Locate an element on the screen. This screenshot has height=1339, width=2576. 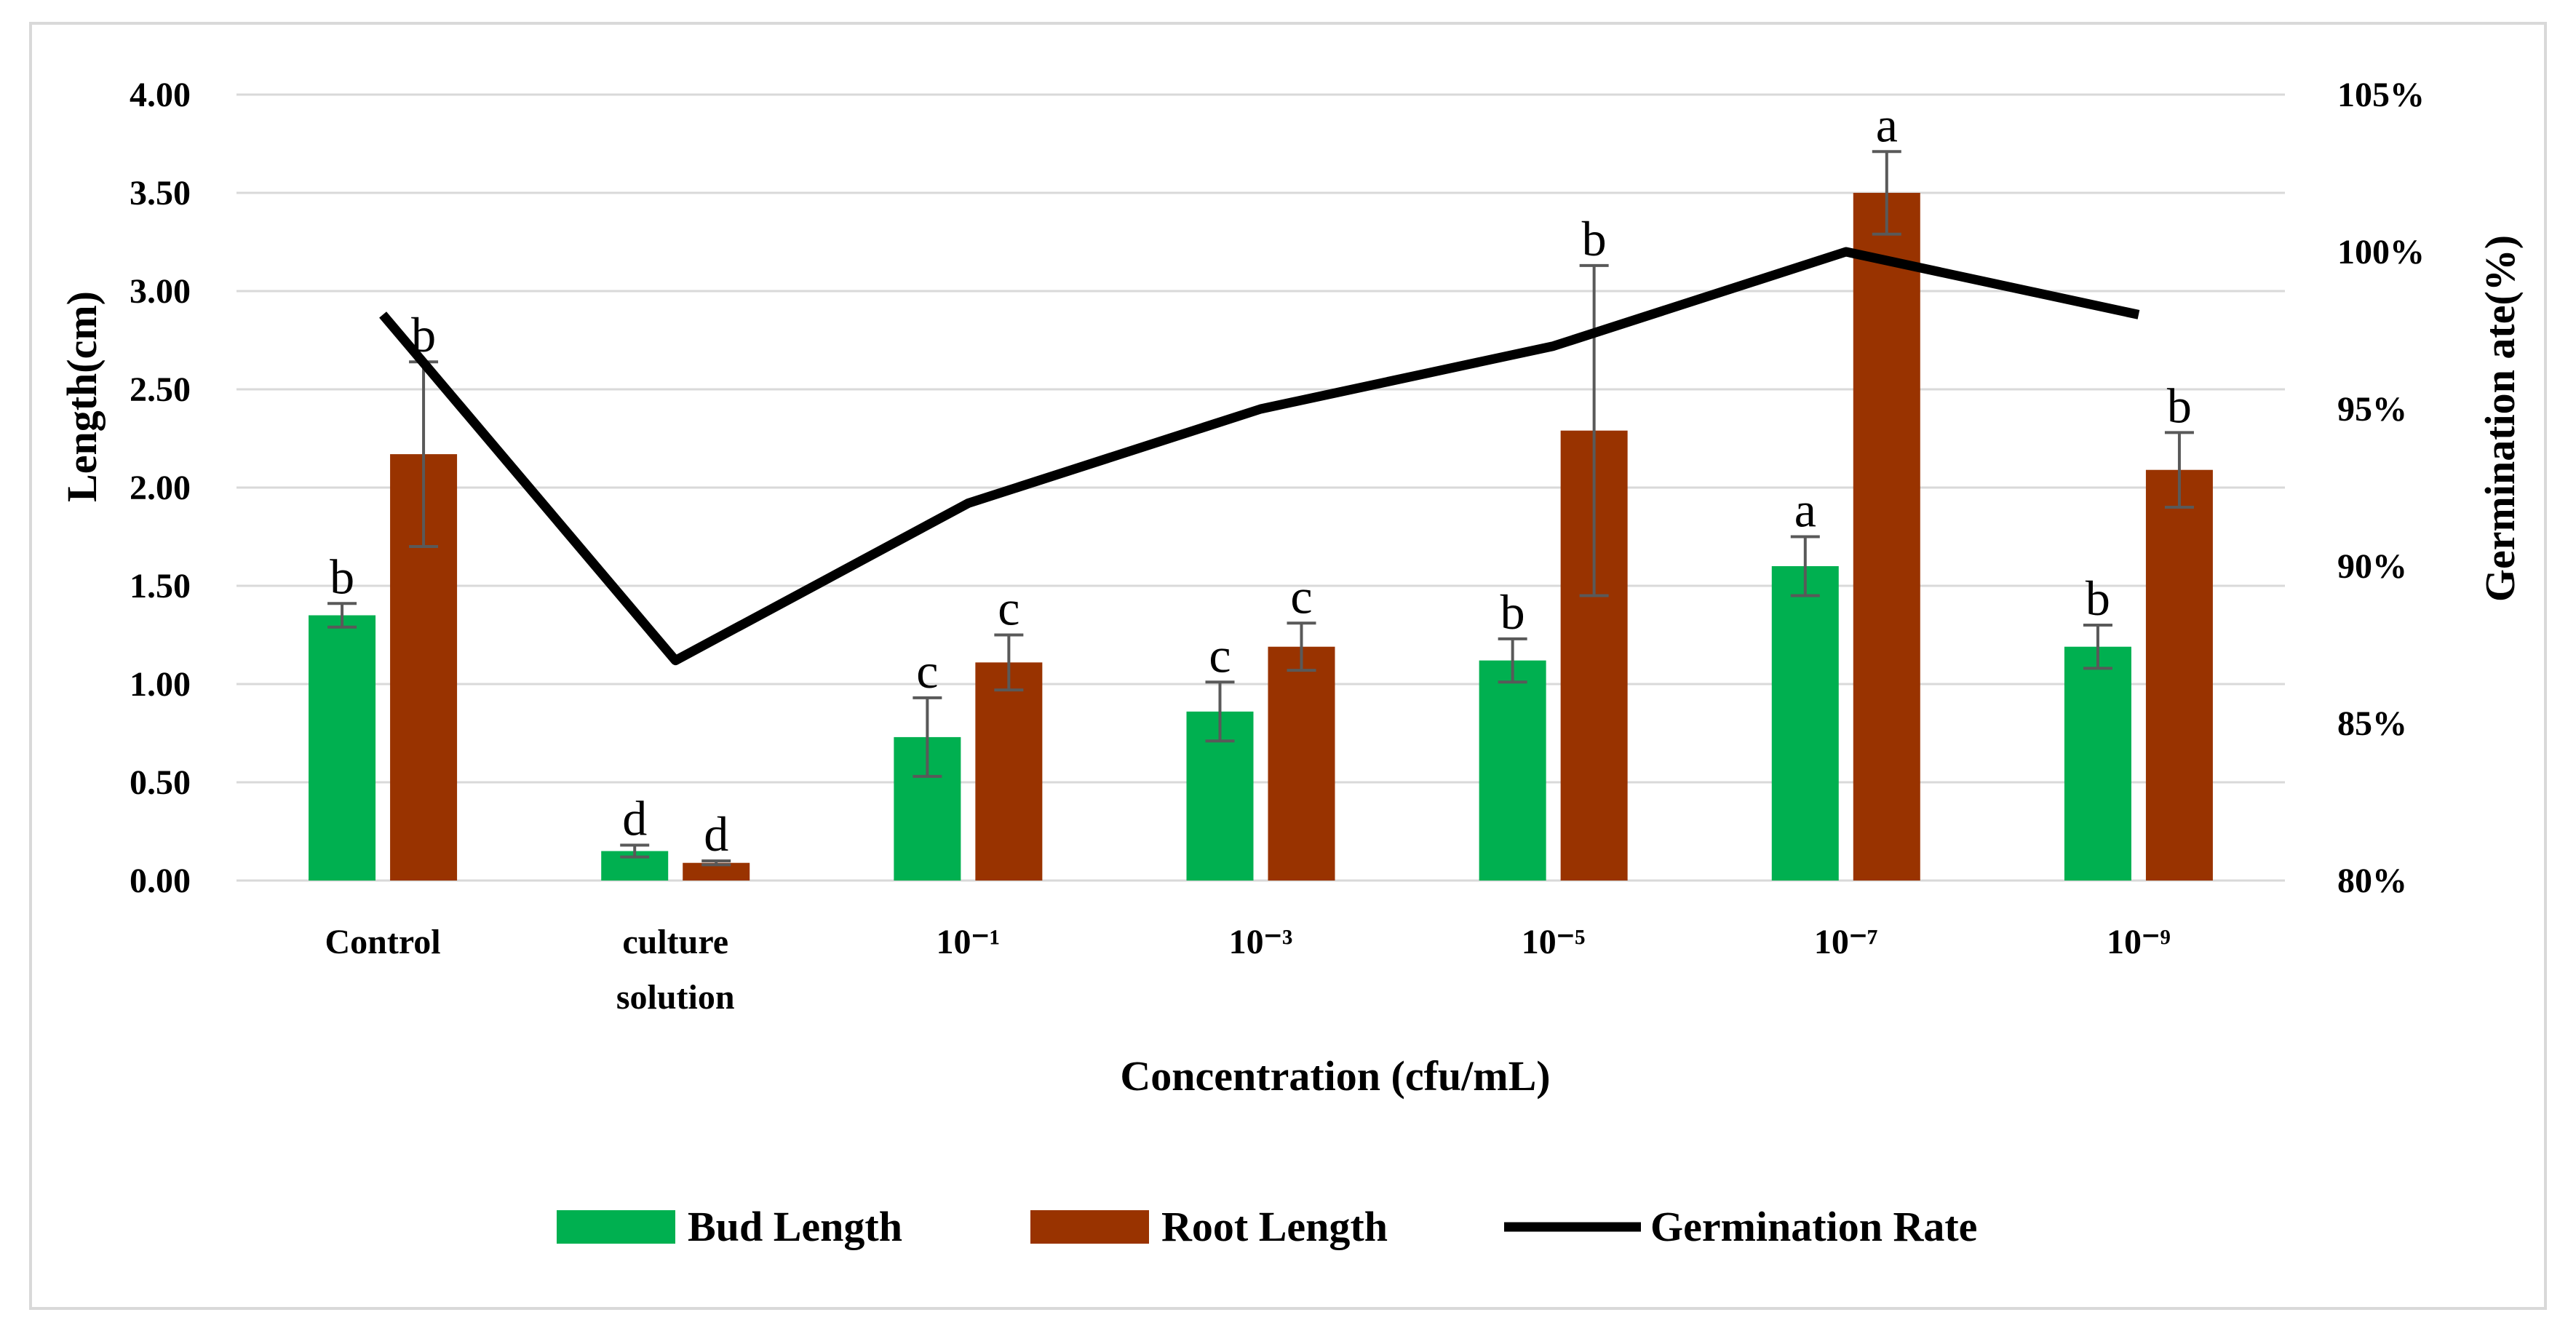
left-axis-ticks: 0.00 0.50 1.00 1.50 2.00 2.50 3.00 3.50 4.00 is located at coordinates (160, 488).